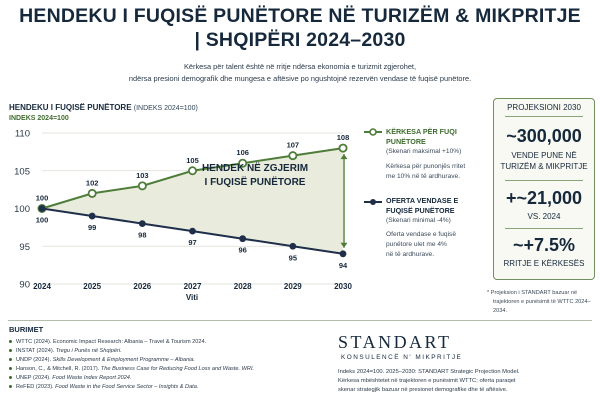 The width and height of the screenshot is (600, 414). I want to click on arrow-up-icon, so click(344, 157).